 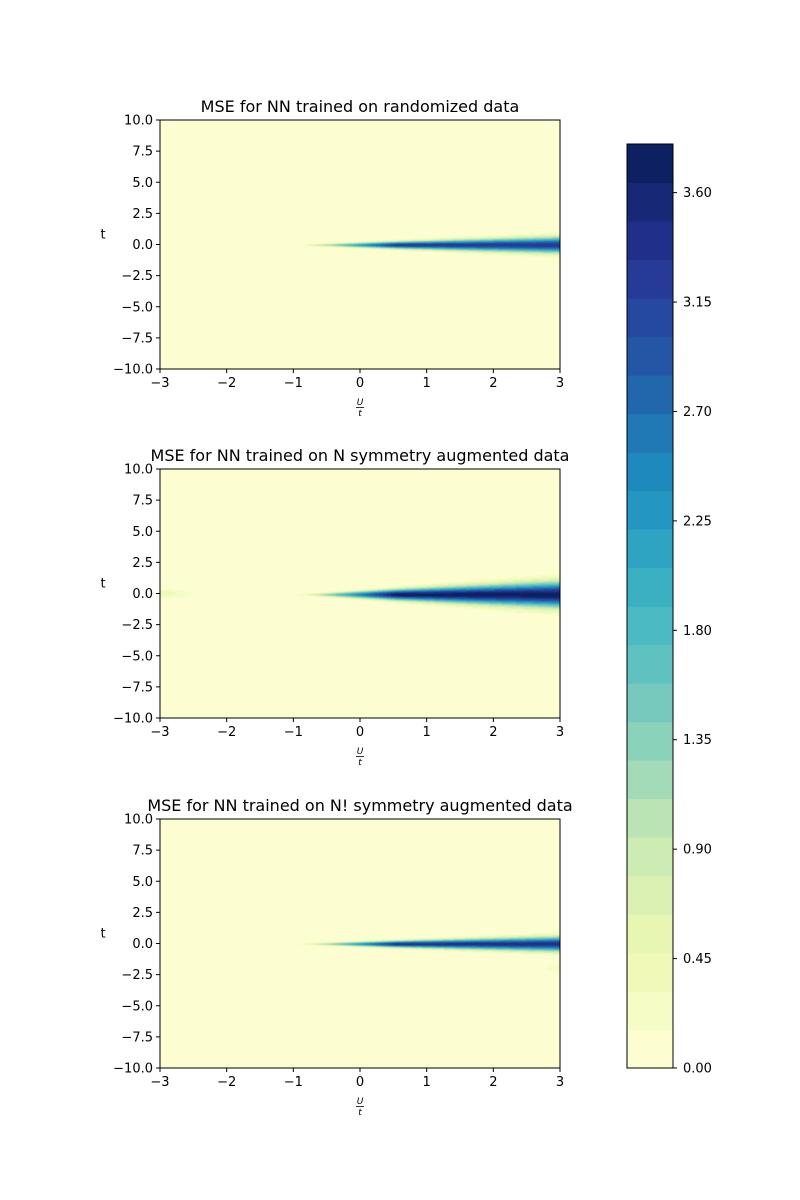 I want to click on colorbar-tick-label: 3.60, so click(x=697, y=193).